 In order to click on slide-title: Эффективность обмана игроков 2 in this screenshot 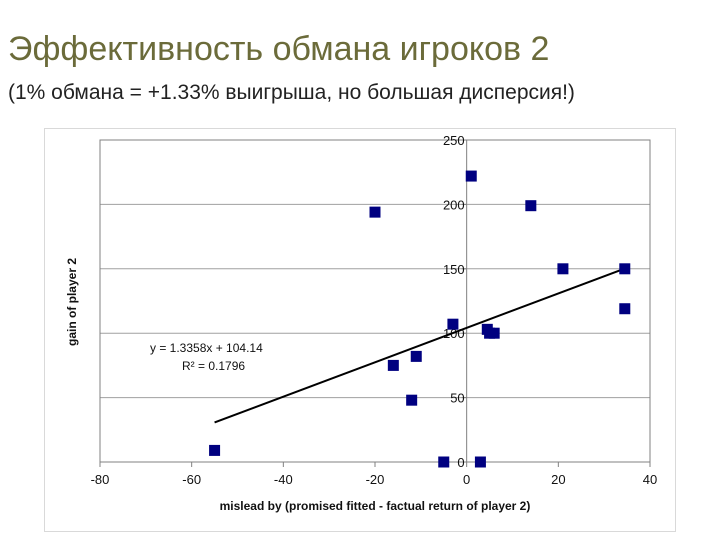, I will do `click(279, 49)`.